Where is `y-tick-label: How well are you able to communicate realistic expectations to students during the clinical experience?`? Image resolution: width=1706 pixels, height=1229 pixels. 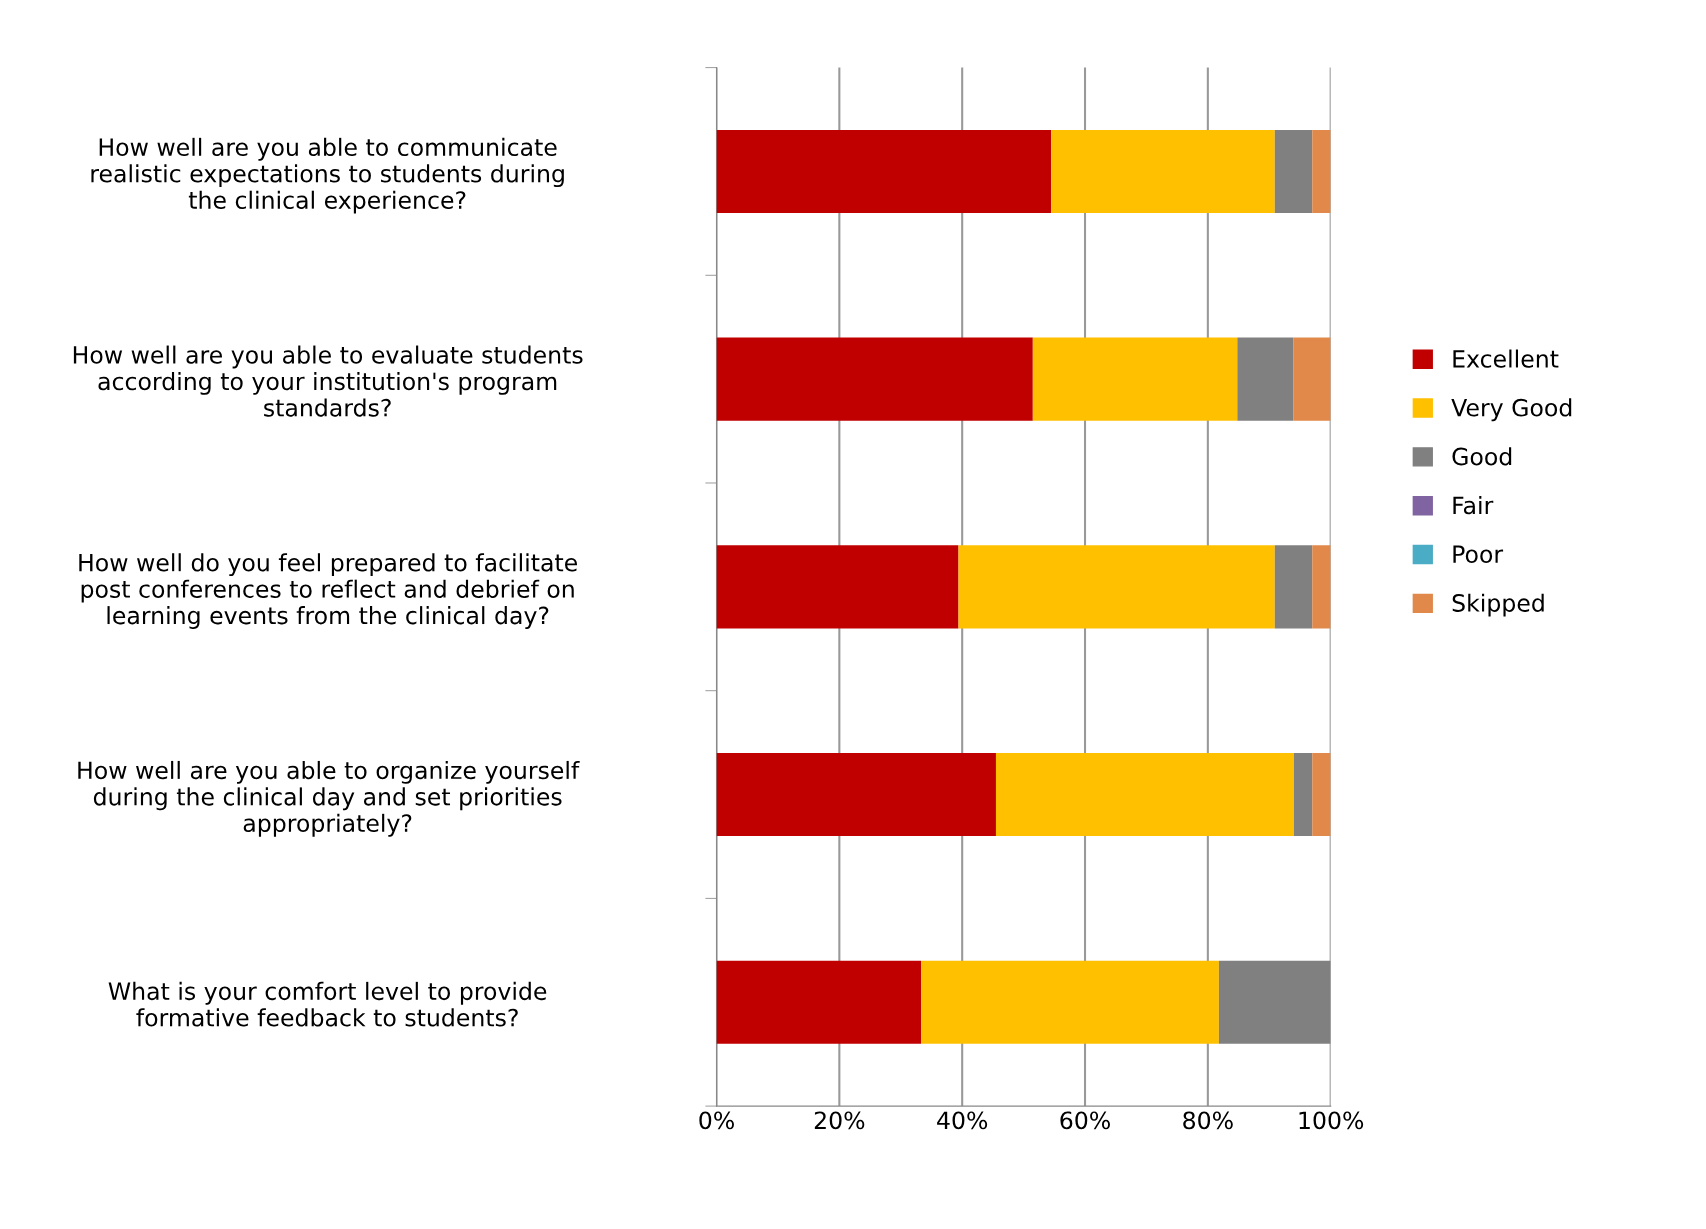
y-tick-label: How well are you able to communicate realistic expectations to students during the clinical experience? is located at coordinates (327, 175).